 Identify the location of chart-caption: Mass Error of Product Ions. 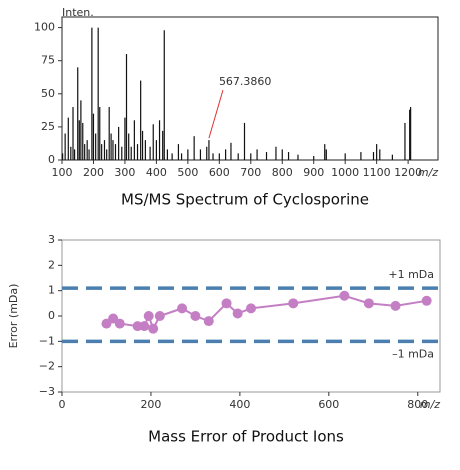
(246, 437).